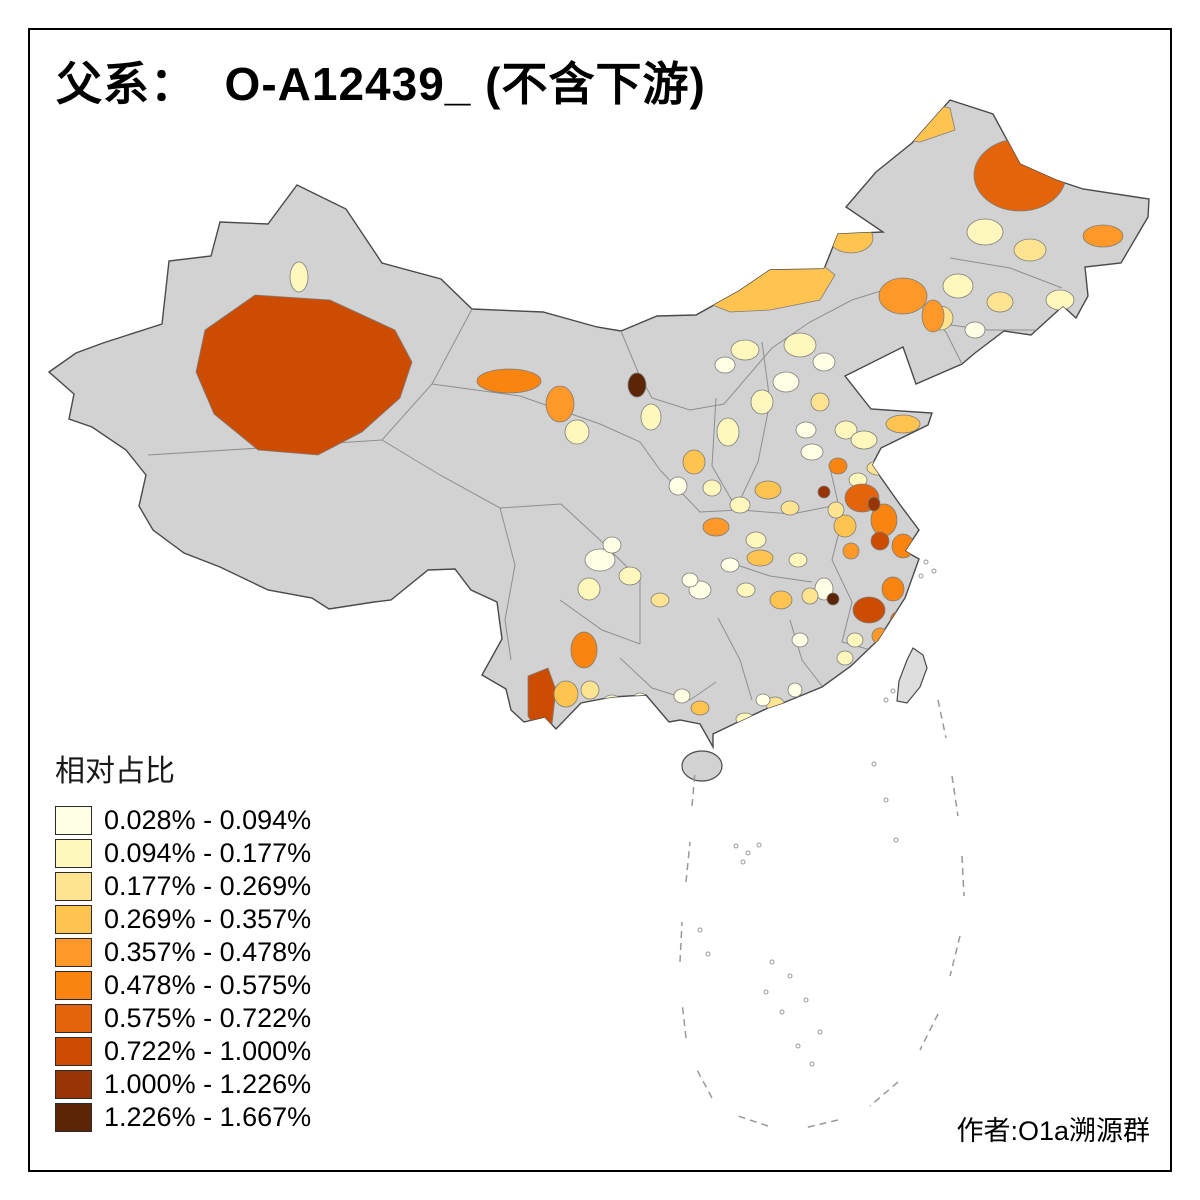 The image size is (1200, 1200). I want to click on taiwan-island, so click(912, 675).